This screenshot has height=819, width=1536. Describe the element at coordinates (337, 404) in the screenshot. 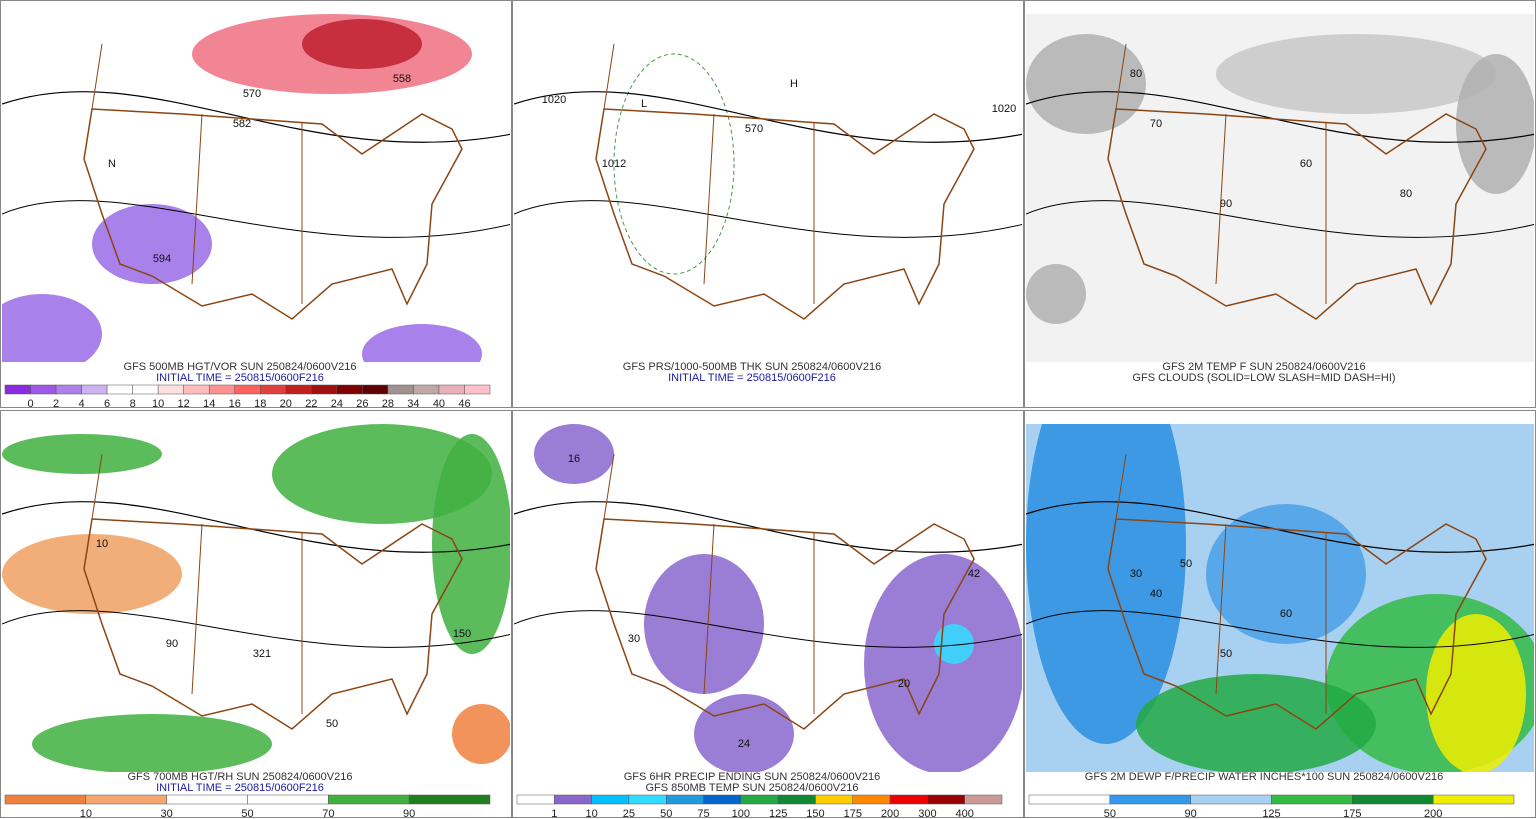

I see `colorbar-label: 24` at that location.